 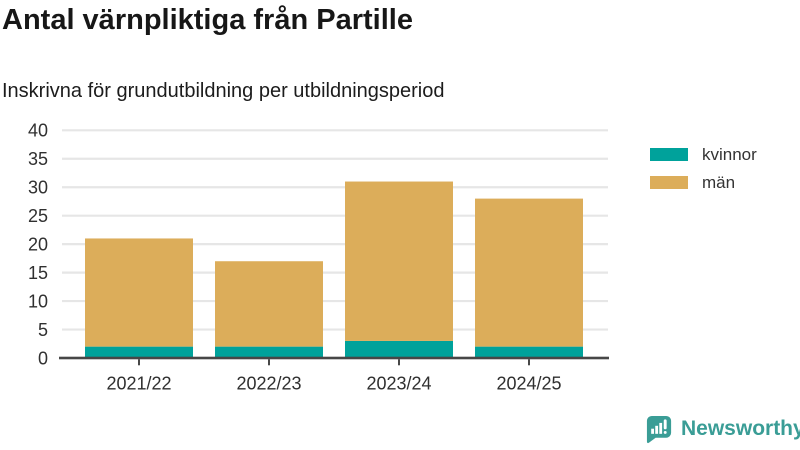 What do you see at coordinates (529, 272) in the screenshot?
I see `bar-segment-män-2024/25` at bounding box center [529, 272].